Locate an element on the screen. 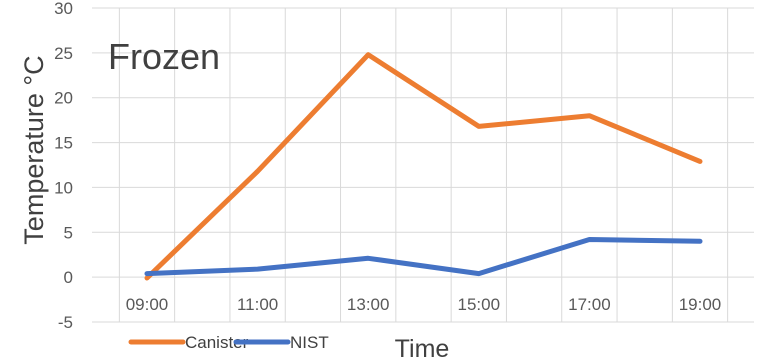 The height and width of the screenshot is (361, 757). x-tick-label: 17:00 is located at coordinates (589, 304).